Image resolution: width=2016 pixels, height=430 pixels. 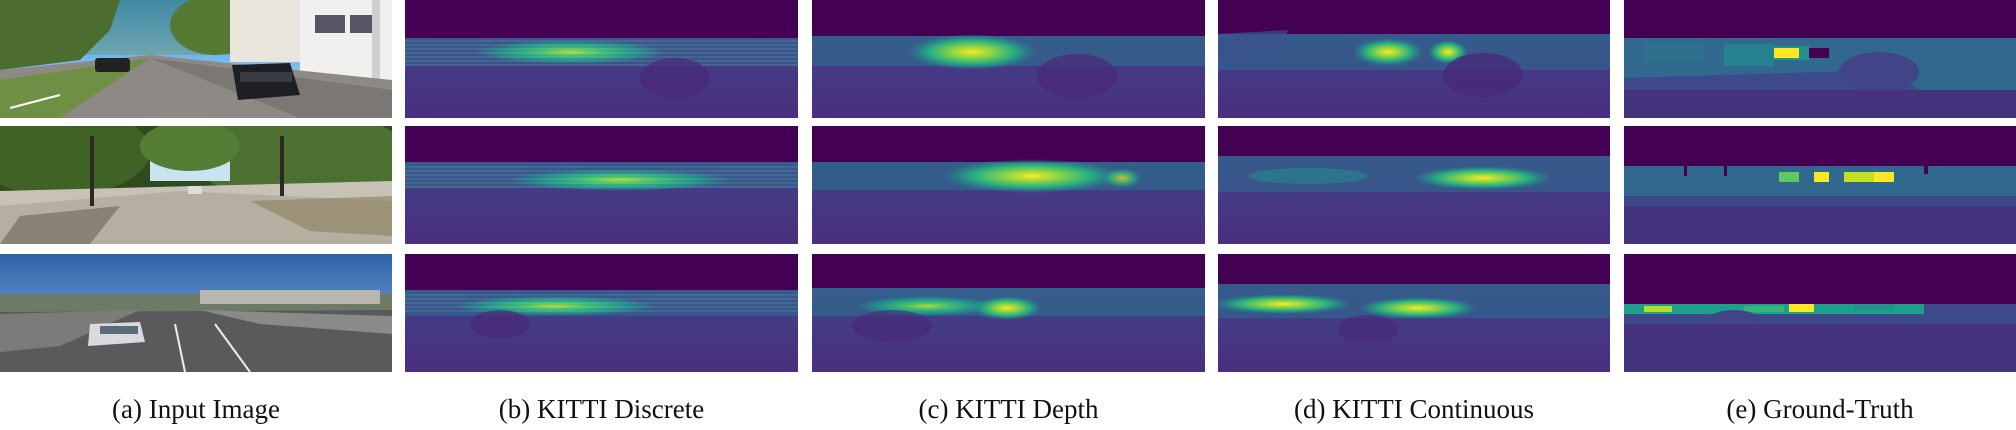 What do you see at coordinates (1008, 409) in the screenshot?
I see `caption-kitti-depth: (c) KITTI Depth` at bounding box center [1008, 409].